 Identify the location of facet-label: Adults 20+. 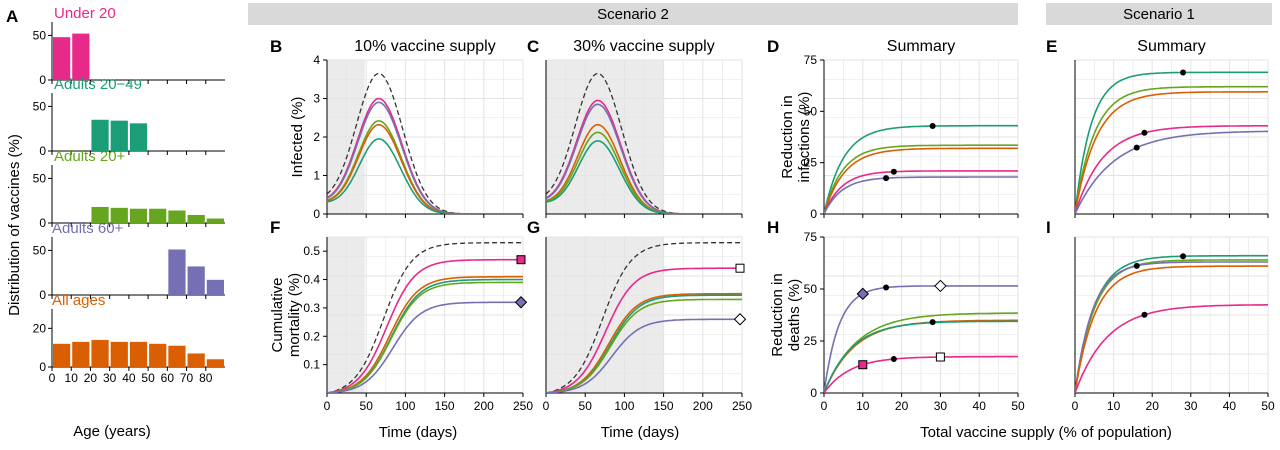
(90, 156).